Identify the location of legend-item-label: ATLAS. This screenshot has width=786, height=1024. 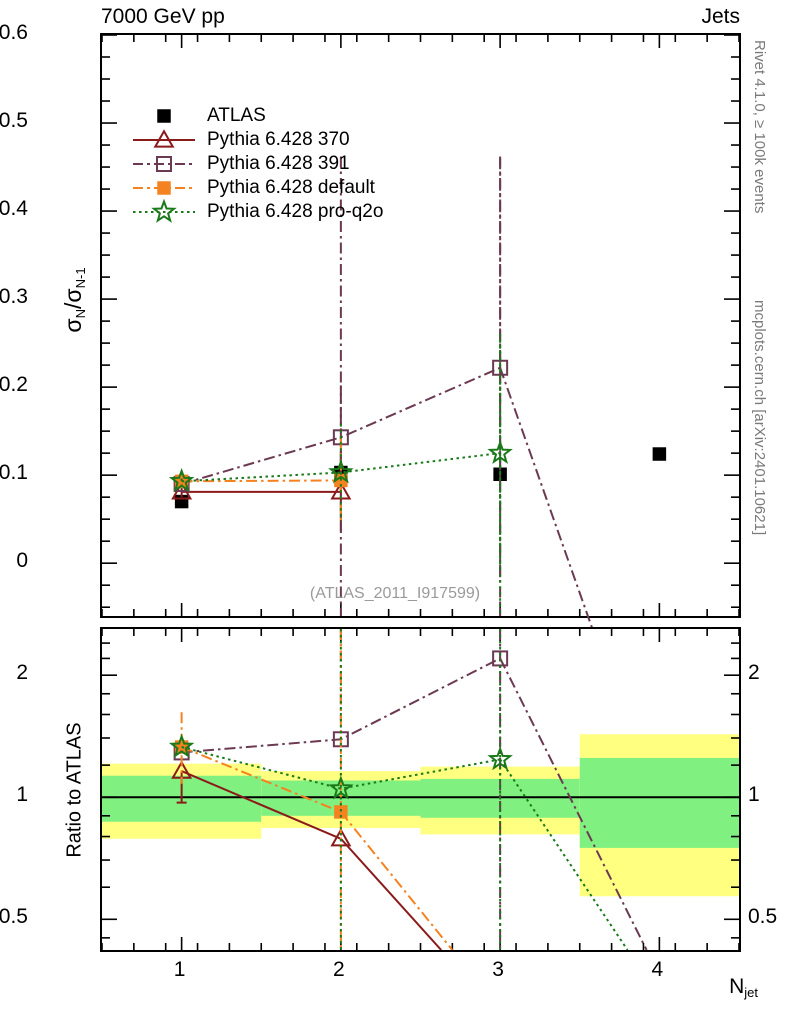
(236, 115).